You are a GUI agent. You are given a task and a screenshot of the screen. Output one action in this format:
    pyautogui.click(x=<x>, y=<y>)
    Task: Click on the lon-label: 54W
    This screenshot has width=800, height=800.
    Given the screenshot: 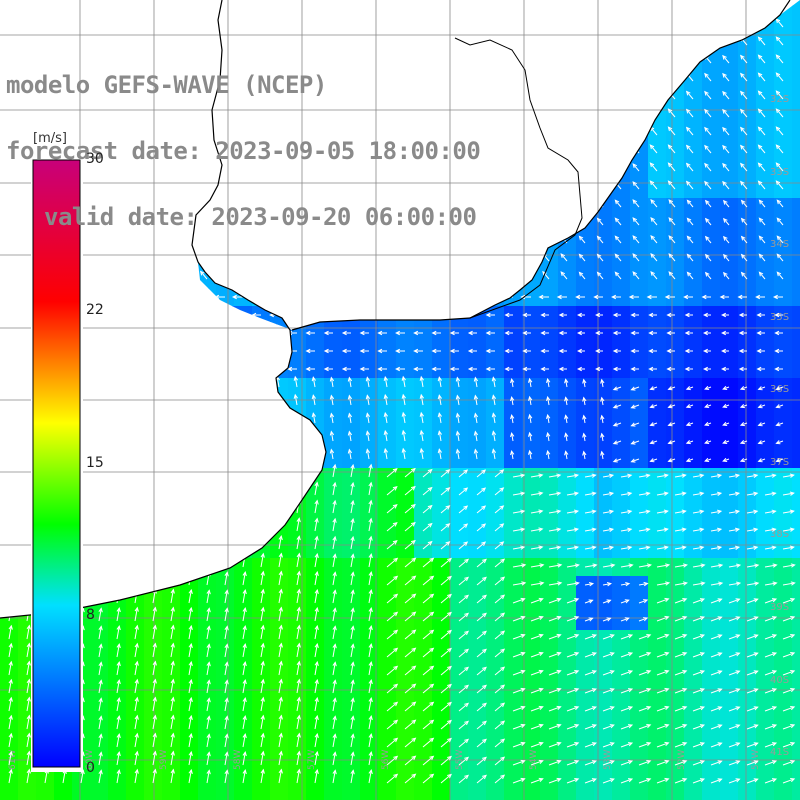 What is the action you would take?
    pyautogui.click(x=534, y=760)
    